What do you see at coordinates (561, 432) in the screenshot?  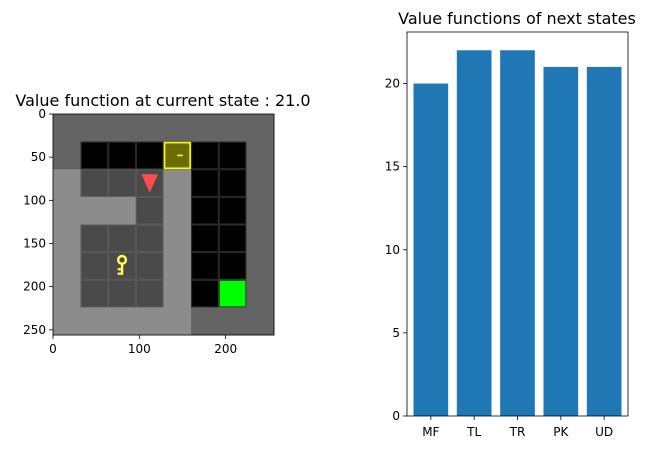 I see `x-tick-label: PK` at bounding box center [561, 432].